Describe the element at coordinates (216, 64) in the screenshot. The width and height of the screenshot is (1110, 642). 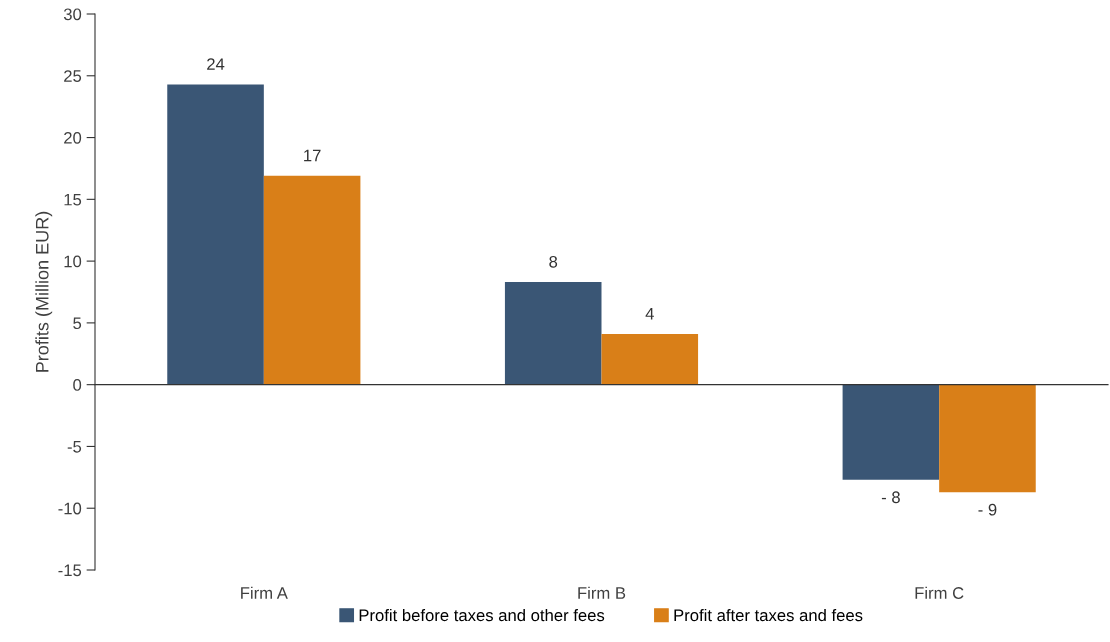
I see `data-label: 24` at that location.